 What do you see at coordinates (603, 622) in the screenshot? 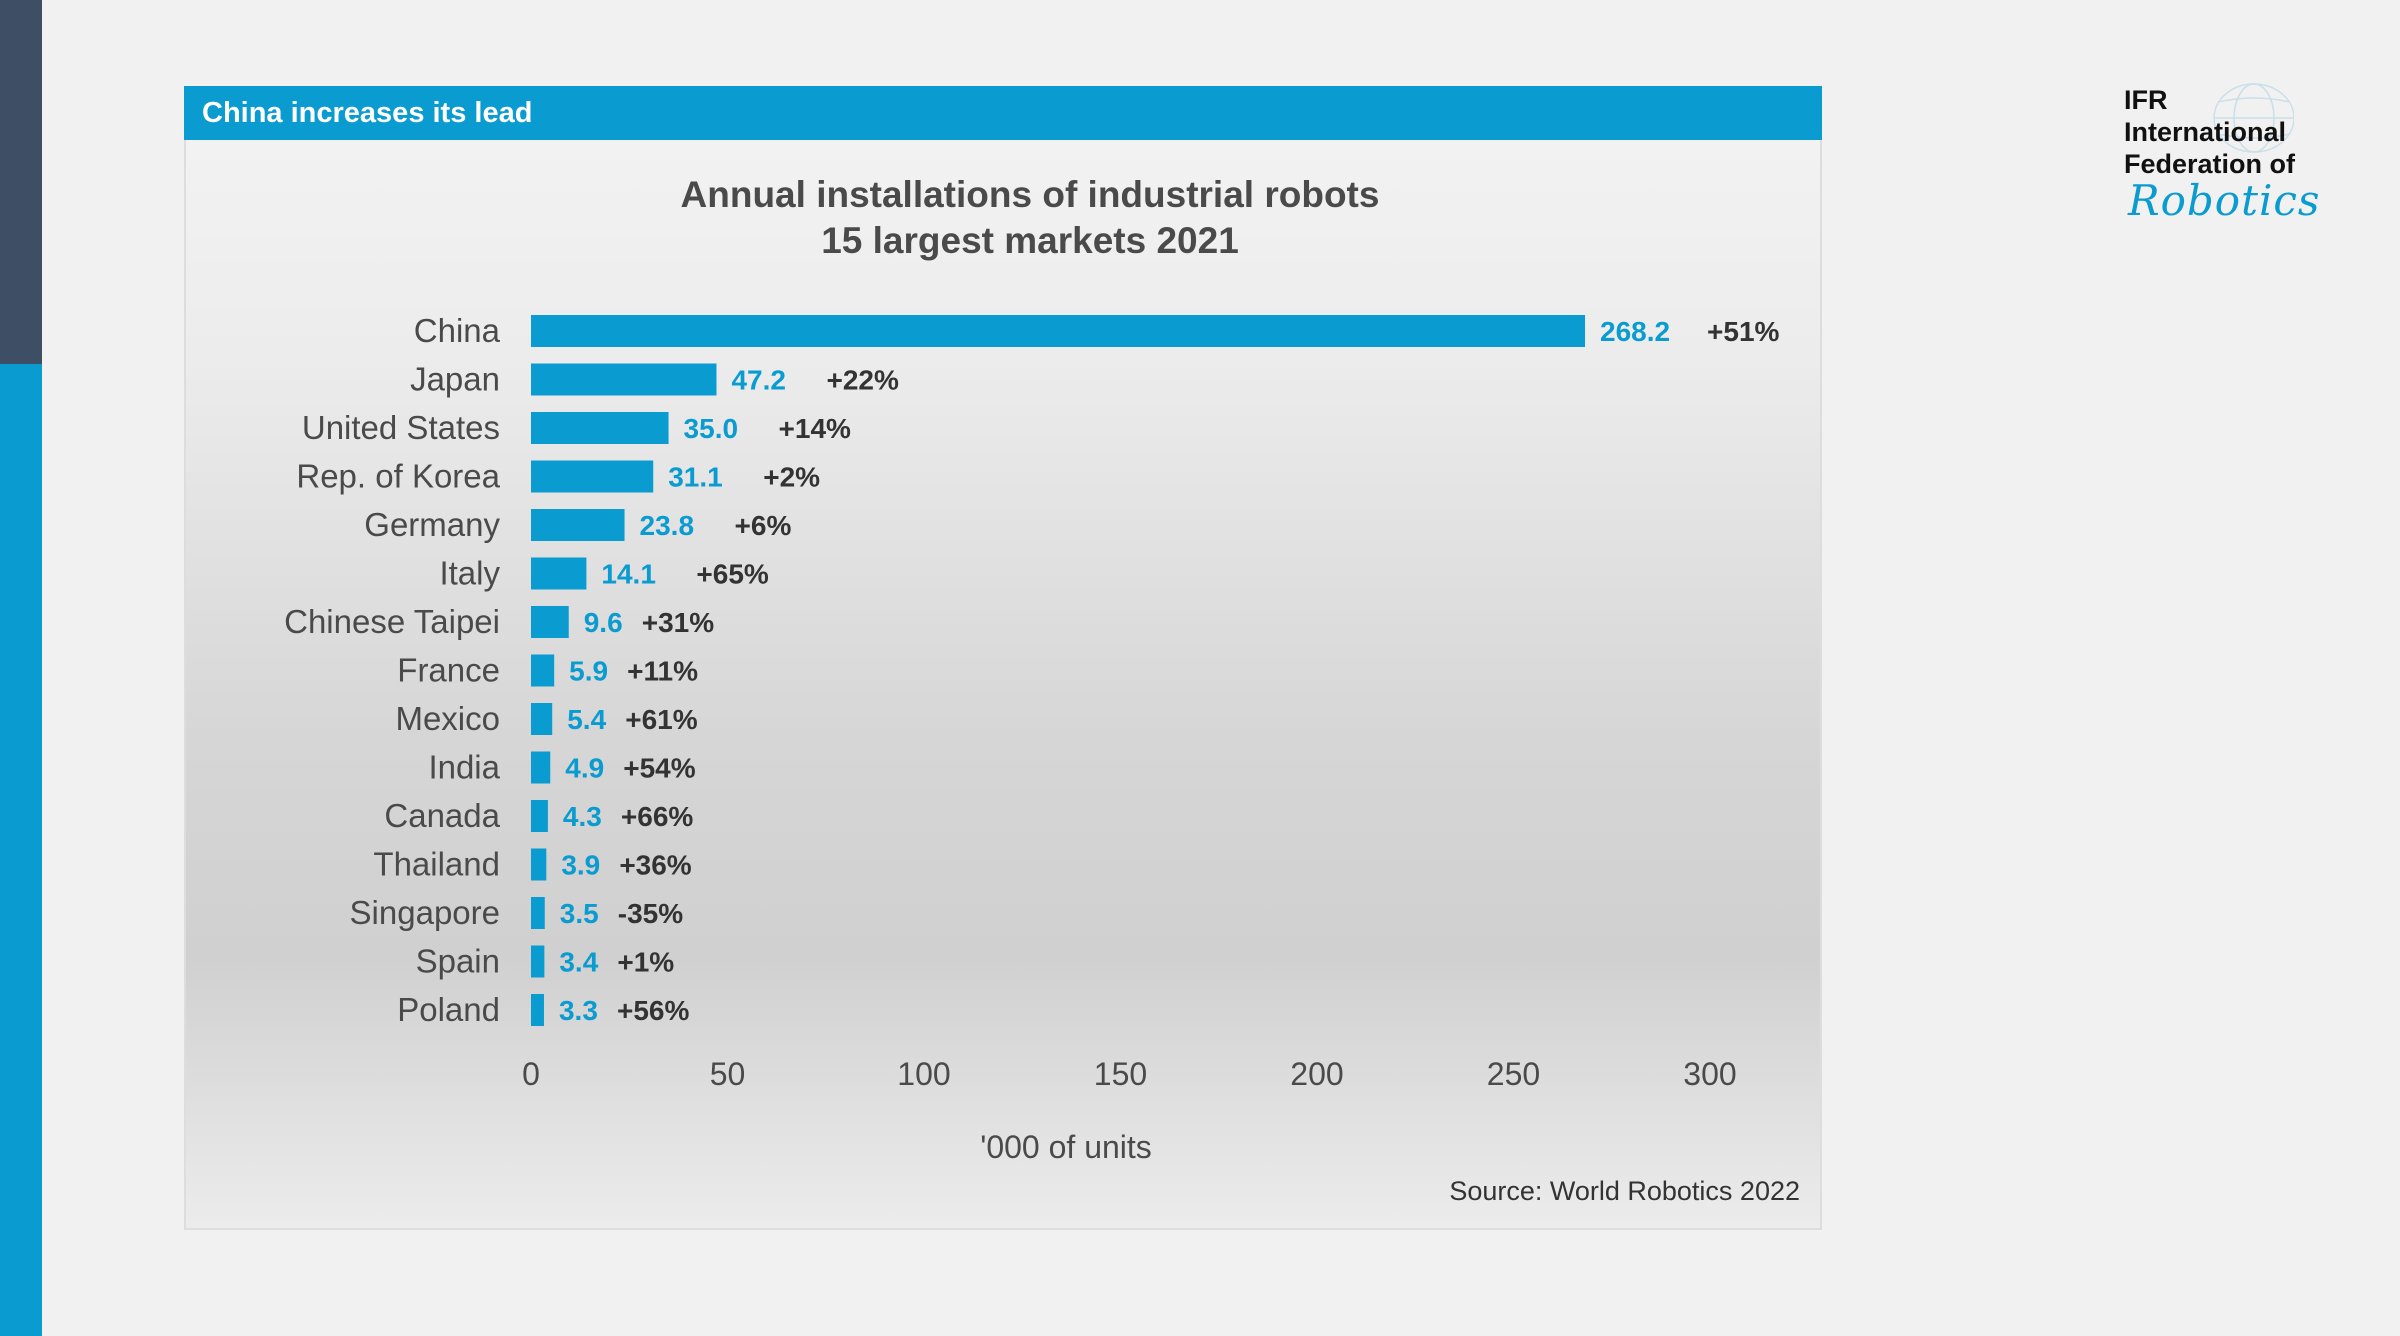
I see `value-label: 9.6` at bounding box center [603, 622].